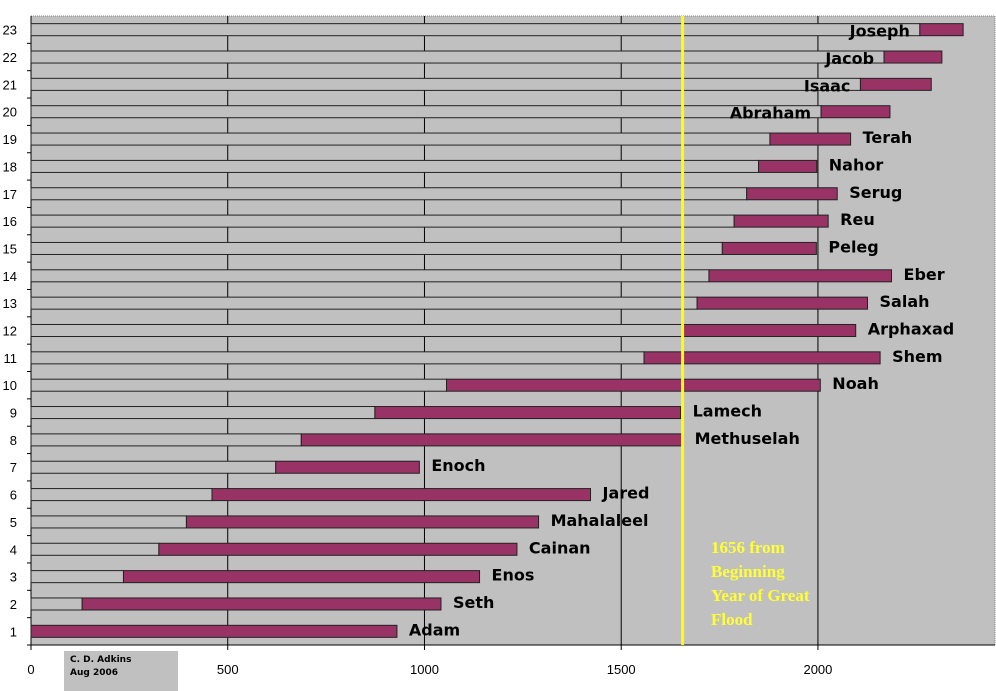  I want to click on y-tick-label: 9, so click(13, 413).